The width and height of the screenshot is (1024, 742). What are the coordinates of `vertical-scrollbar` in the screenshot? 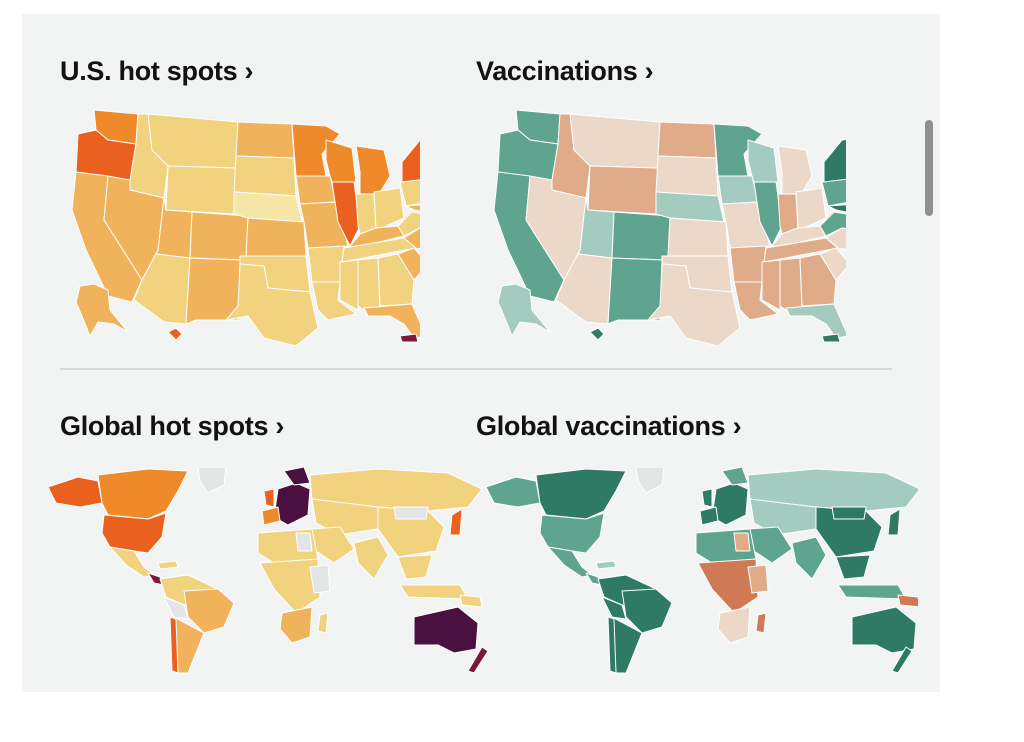 It's located at (929, 168).